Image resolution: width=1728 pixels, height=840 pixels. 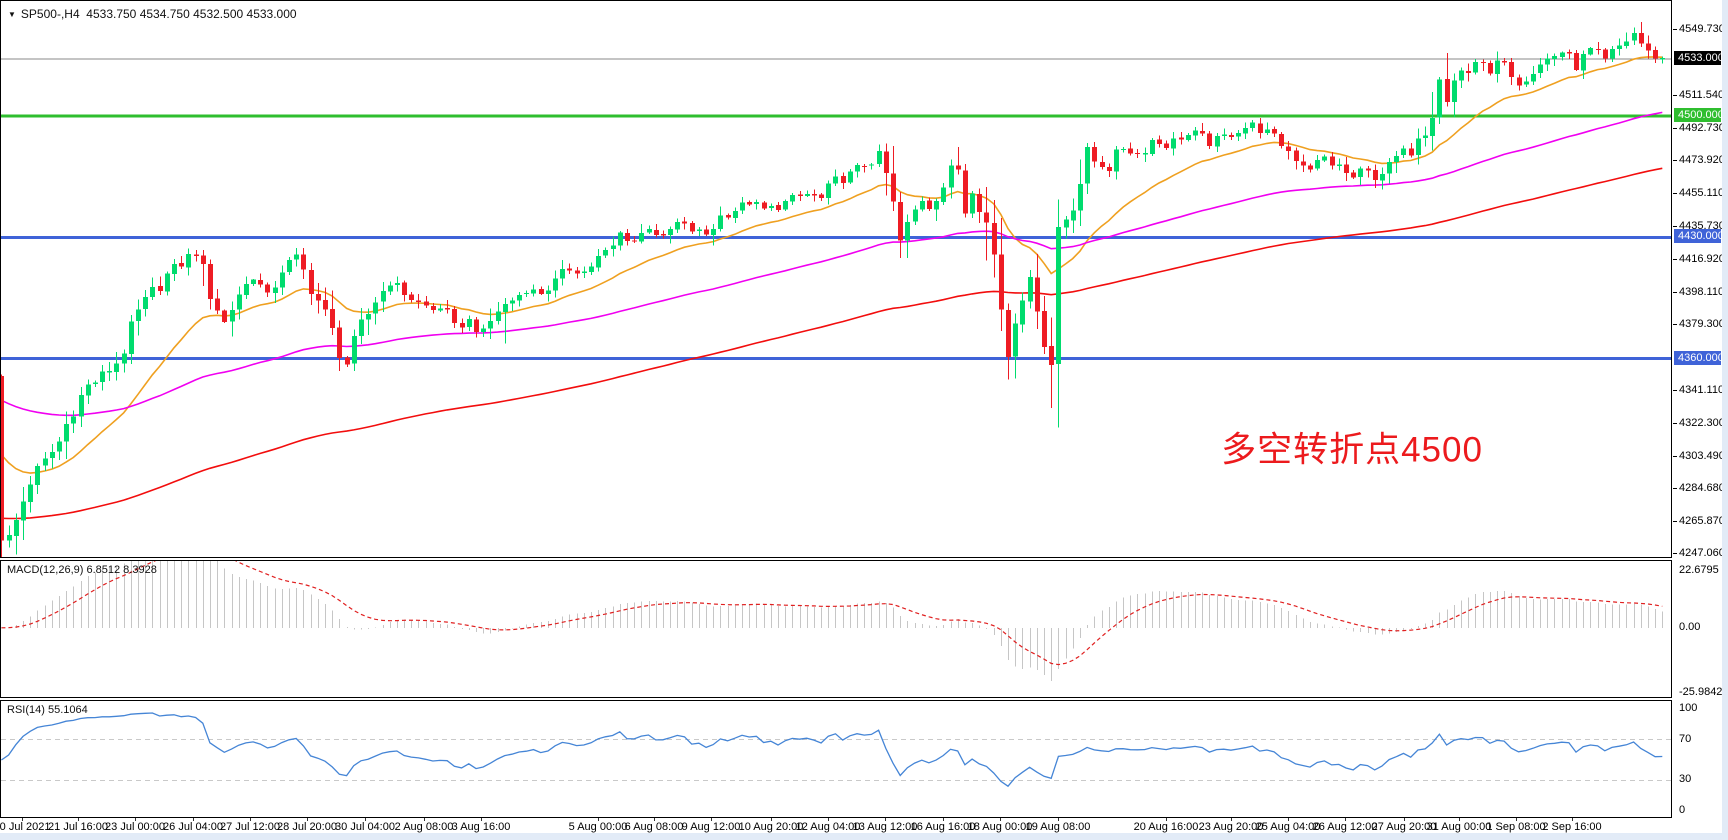 I want to click on text-annotation: 多空转折点4500, so click(x=1352, y=450).